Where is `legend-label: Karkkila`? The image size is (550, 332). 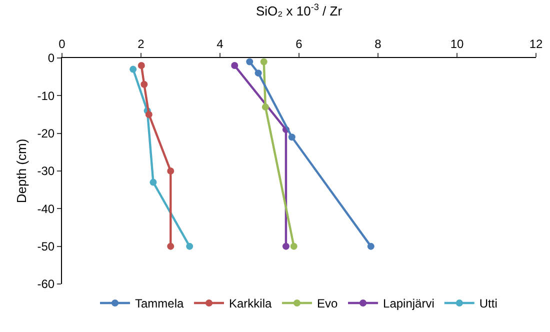 legend-label: Karkkila is located at coordinates (250, 303).